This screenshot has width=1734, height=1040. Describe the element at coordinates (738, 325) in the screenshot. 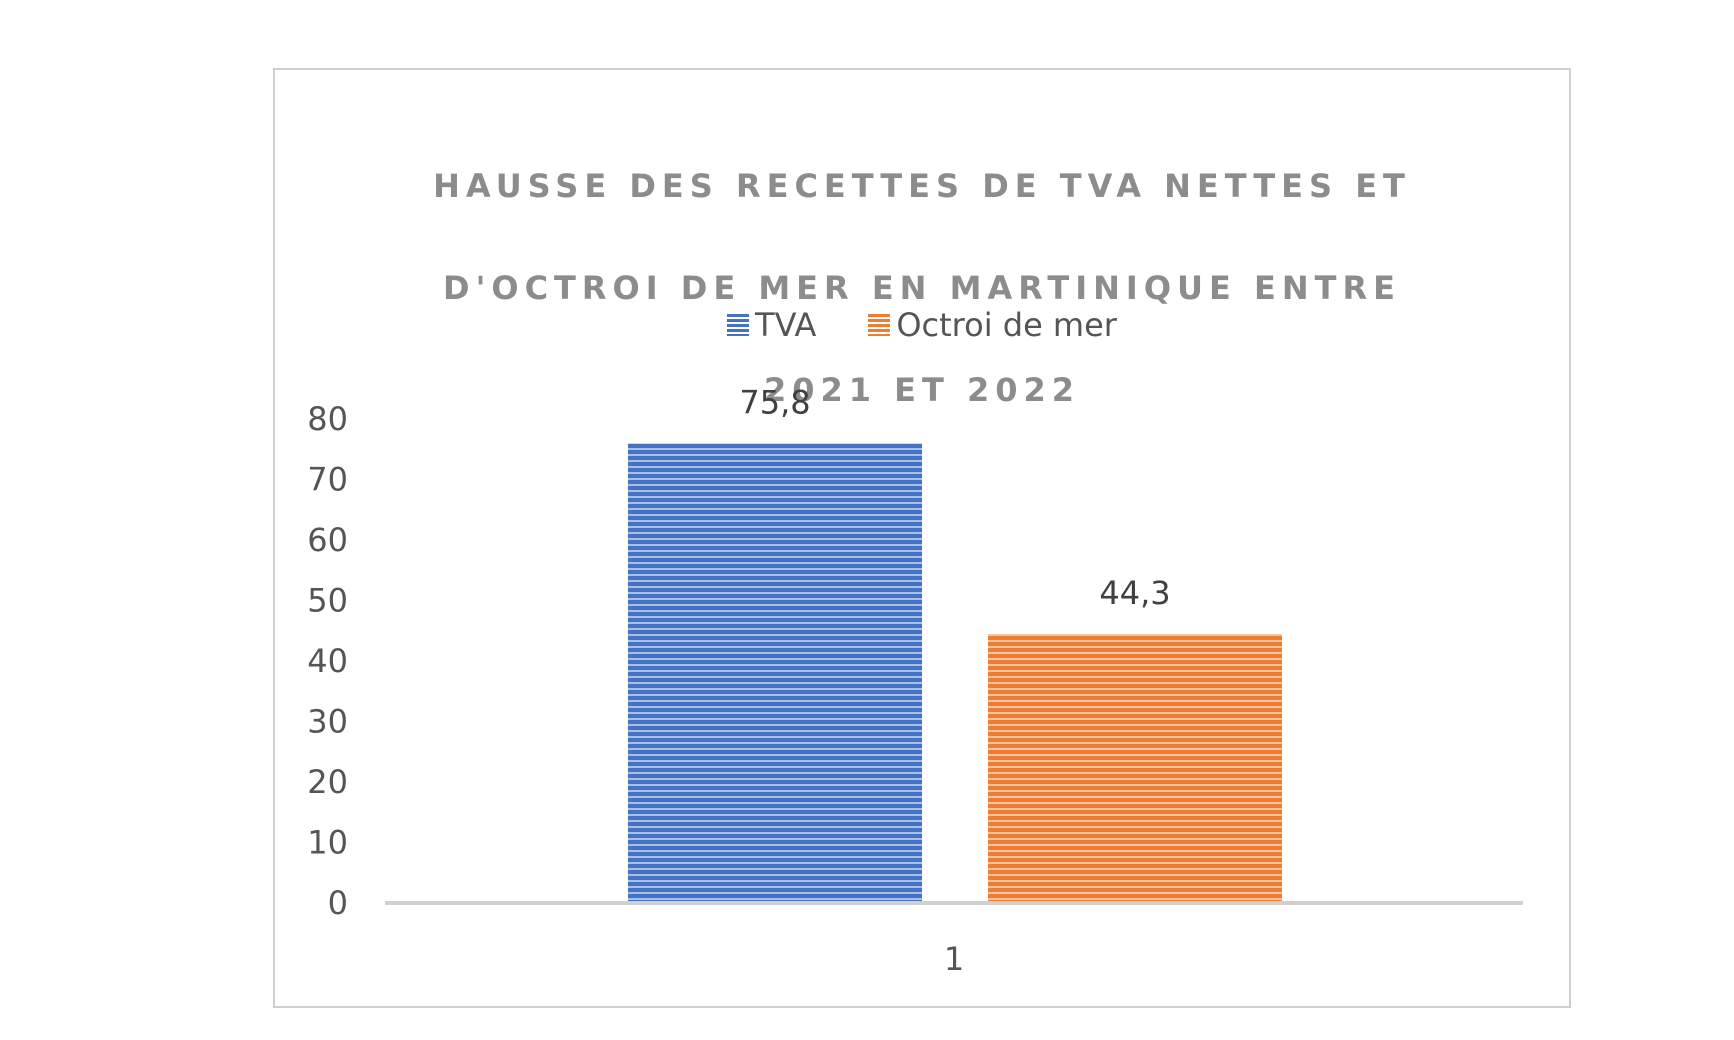

I see `legend-swatch-tva` at that location.